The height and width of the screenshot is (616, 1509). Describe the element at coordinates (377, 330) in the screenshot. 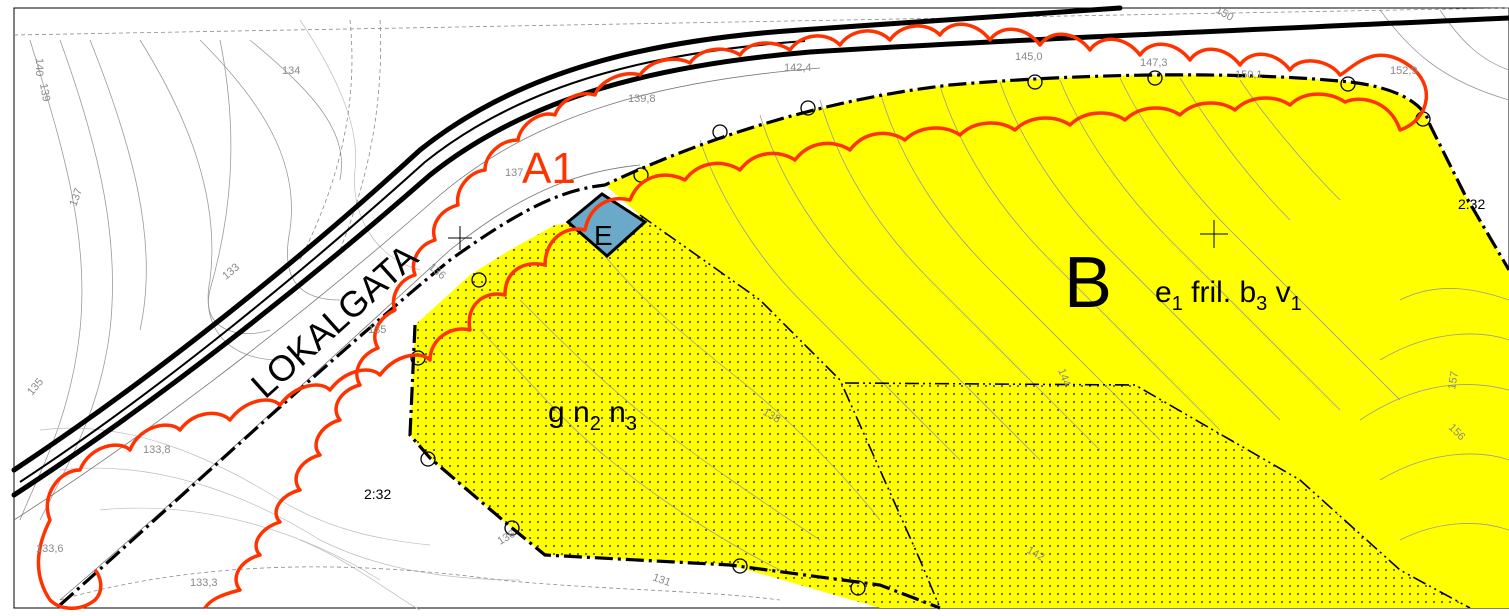

I see `height-label: 135` at that location.